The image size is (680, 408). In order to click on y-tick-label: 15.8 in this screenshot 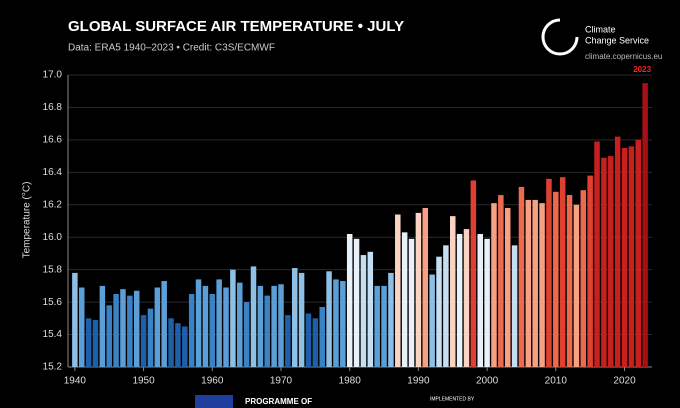, I will do `click(53, 269)`.